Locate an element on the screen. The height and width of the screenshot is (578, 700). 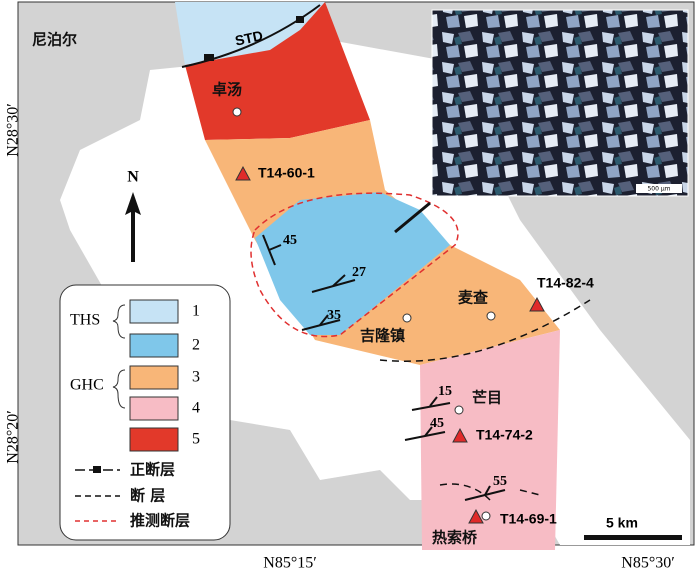
inferred-fault is located at coordinates (354, 265).